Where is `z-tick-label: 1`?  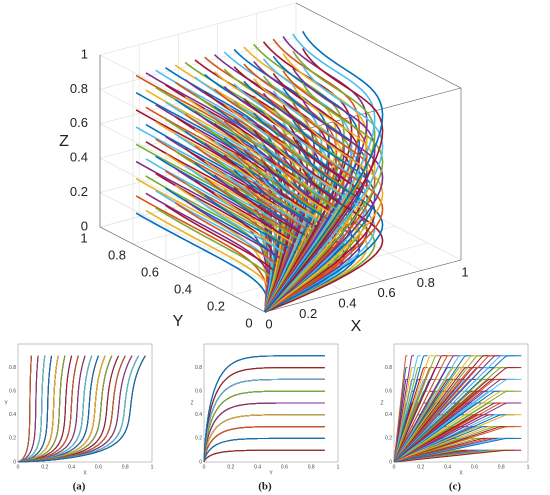 z-tick-label: 1 is located at coordinates (84, 53).